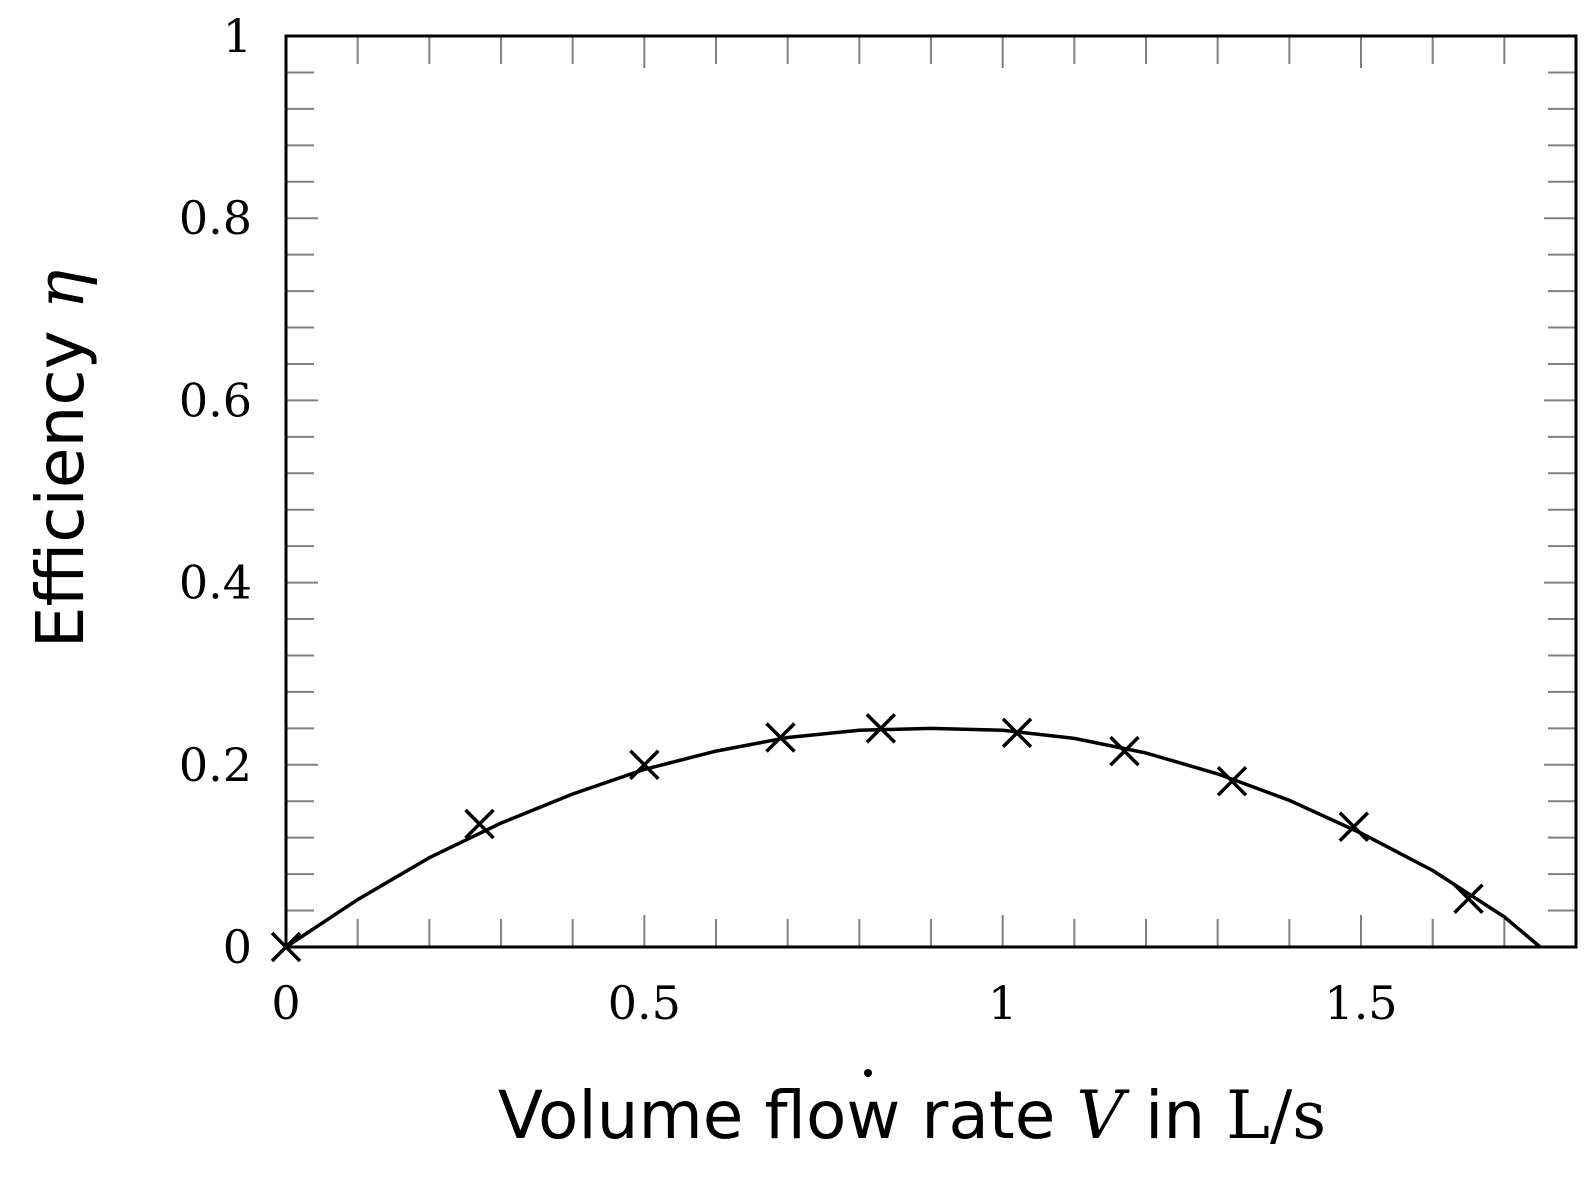 This screenshot has height=1202, width=1596. What do you see at coordinates (834, 1003) in the screenshot?
I see `x-tick-labels: 0 0.5 1 1.5` at bounding box center [834, 1003].